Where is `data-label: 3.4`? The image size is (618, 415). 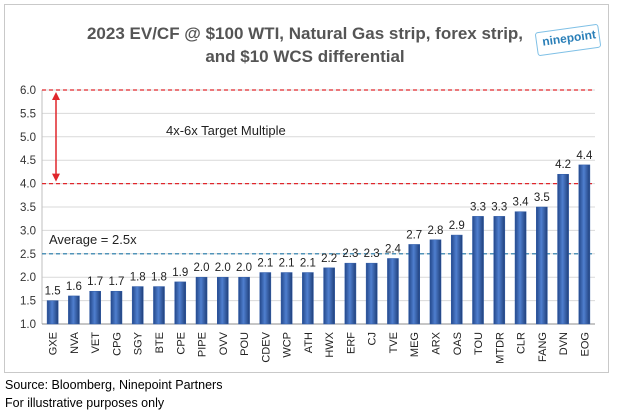
data-label: 3.4 is located at coordinates (521, 203).